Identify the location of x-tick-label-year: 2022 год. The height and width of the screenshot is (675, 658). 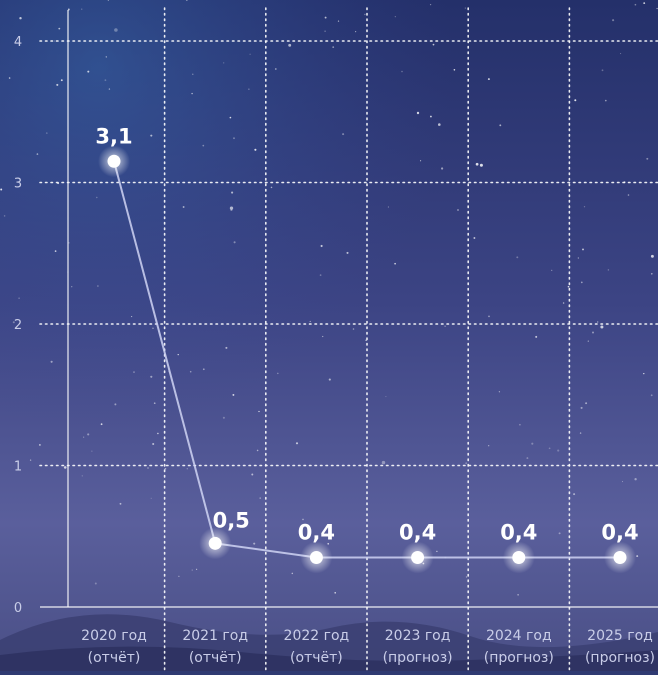
(317, 636).